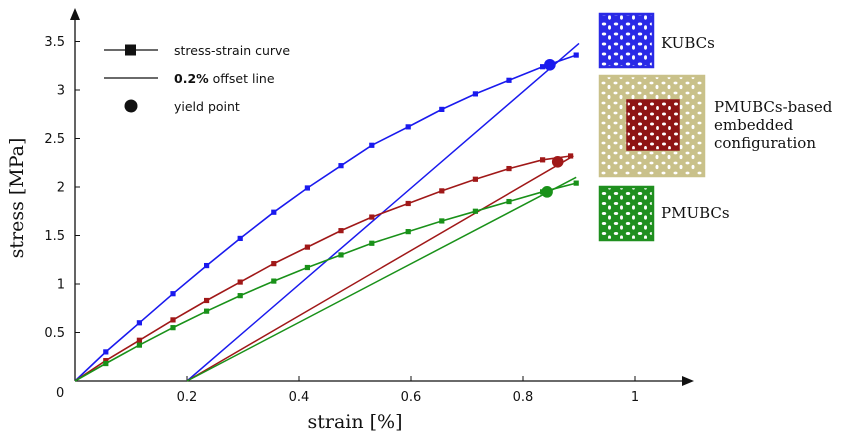  What do you see at coordinates (547, 192) in the screenshot?
I see `yield-point-pmubcs` at bounding box center [547, 192].